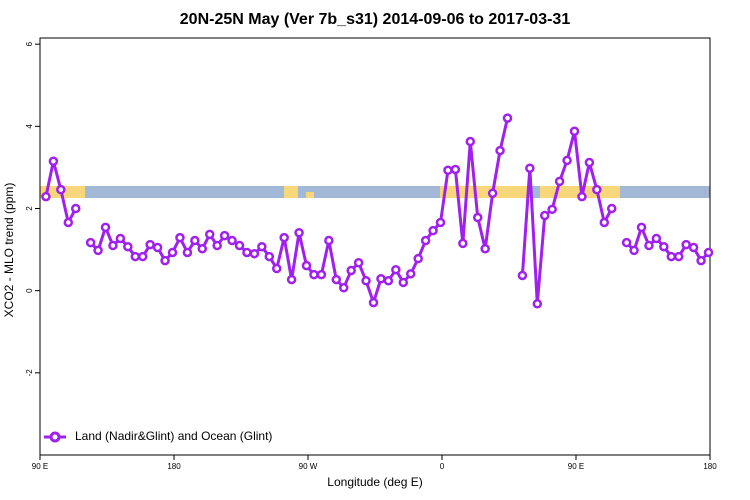  I want to click on legend: Land (Nadir&Glint) and Ocean (Glint), so click(158, 436).